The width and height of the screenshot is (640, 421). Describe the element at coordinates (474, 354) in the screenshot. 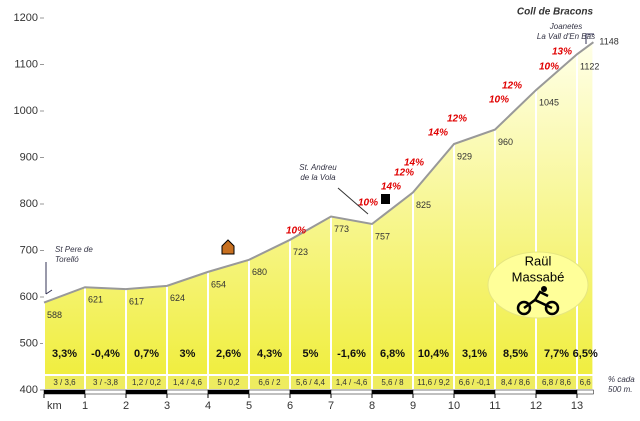

I see `gradient-label: 3,1%` at that location.